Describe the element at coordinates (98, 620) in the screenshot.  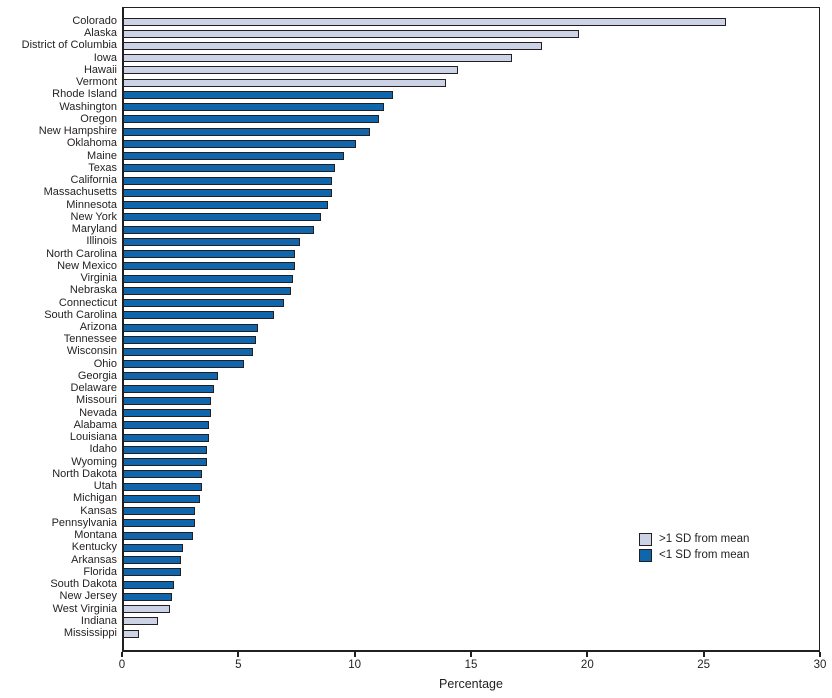
I see `y-axis-label: Indiana` at that location.